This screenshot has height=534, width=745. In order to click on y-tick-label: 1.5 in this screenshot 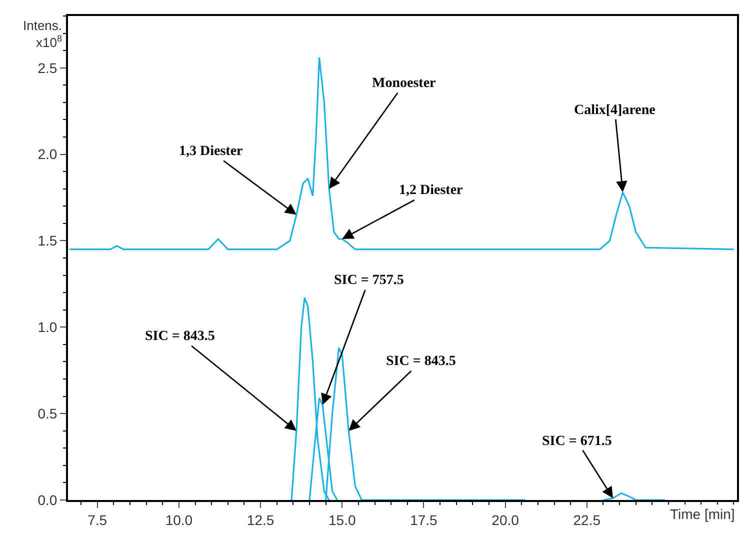, I will do `click(48, 240)`.